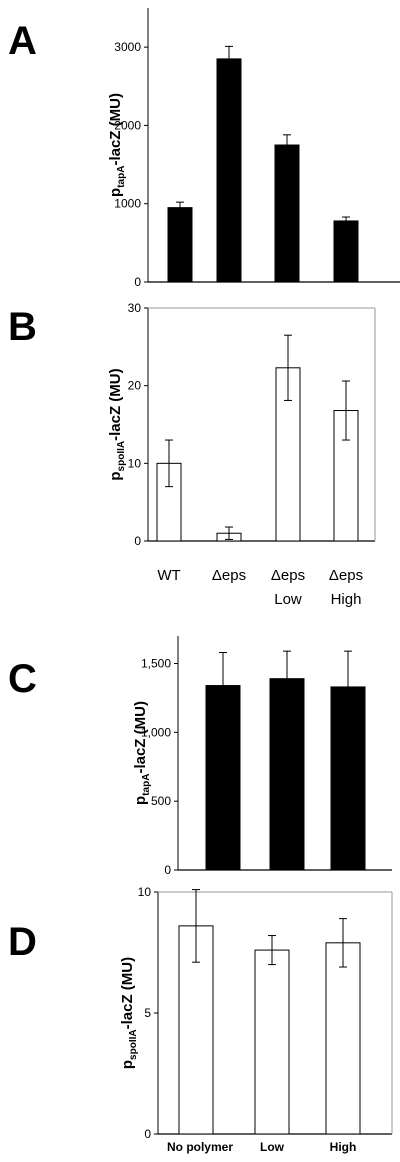  Describe the element at coordinates (156, 664) in the screenshot. I see `y-tick-label: 1,500` at that location.